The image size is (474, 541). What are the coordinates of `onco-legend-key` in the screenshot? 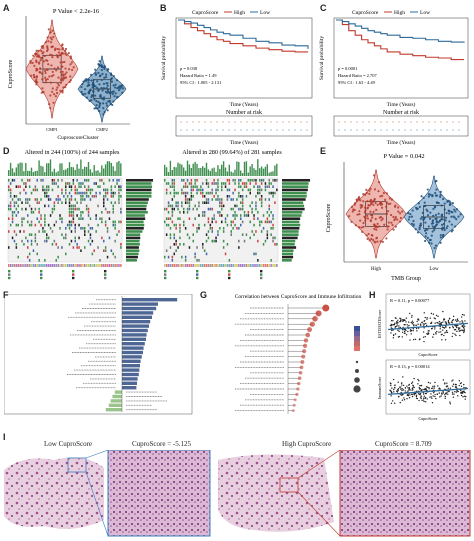 It's located at (229, 271).